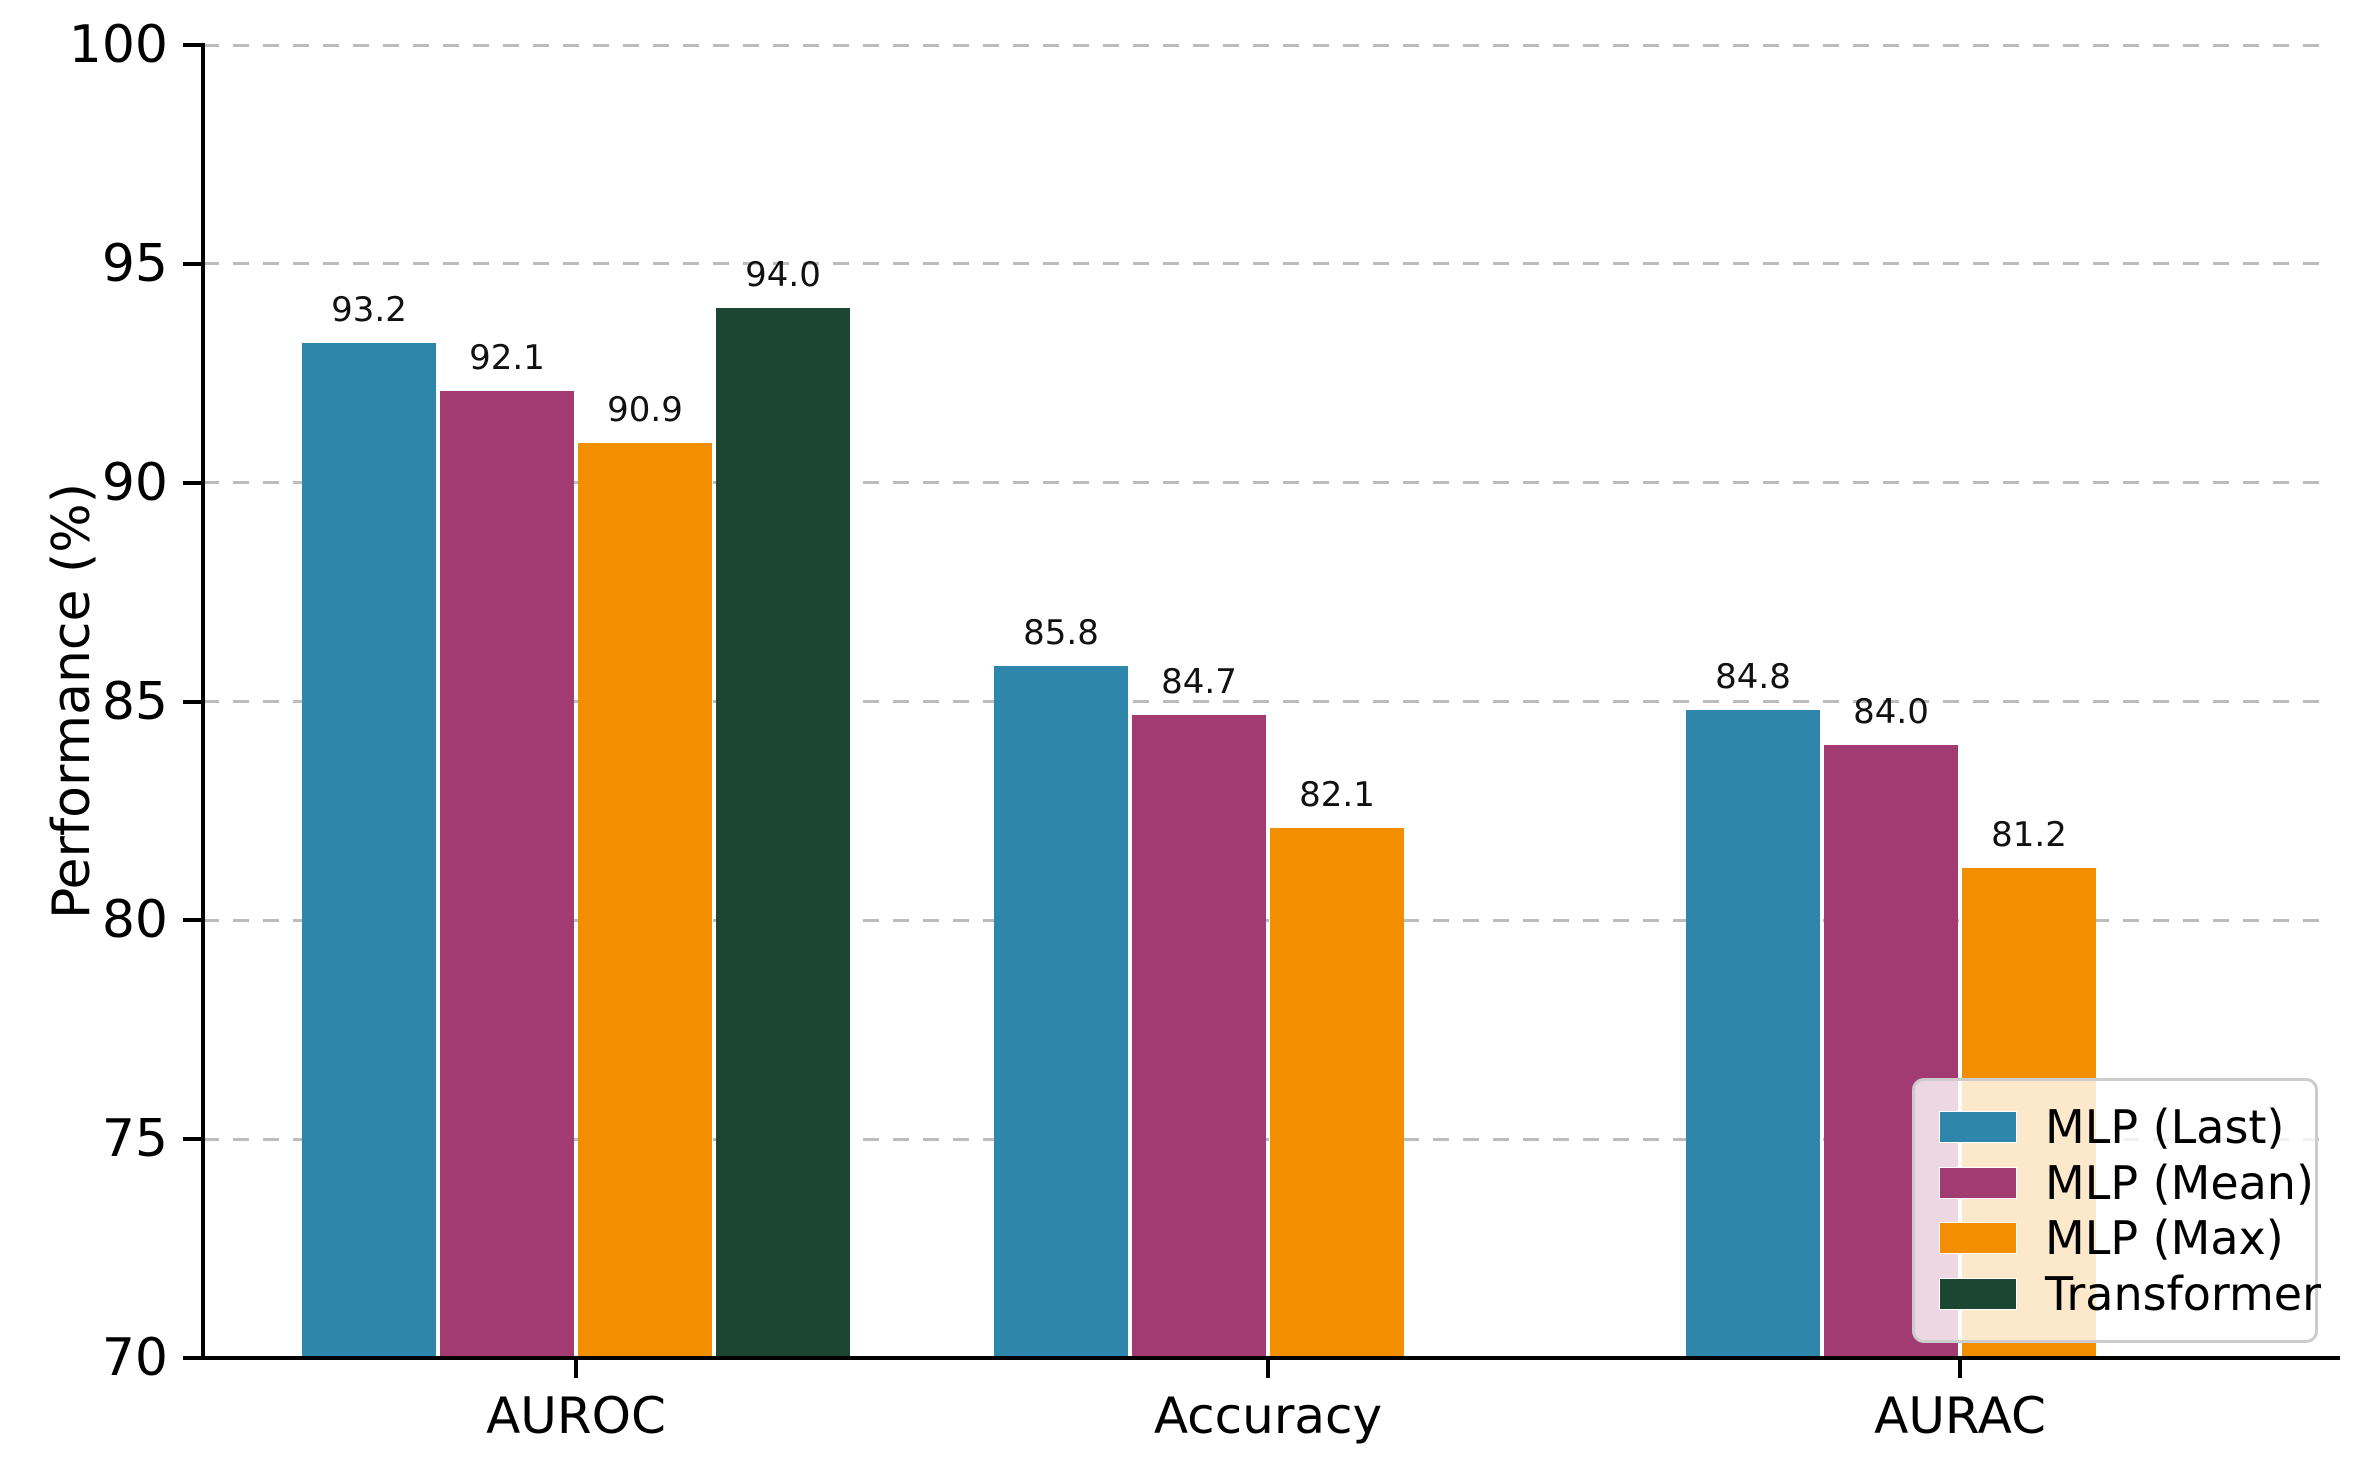 The width and height of the screenshot is (2364, 1469). What do you see at coordinates (1268, 1368) in the screenshot?
I see `x-tick-mark-Accuracy` at bounding box center [1268, 1368].